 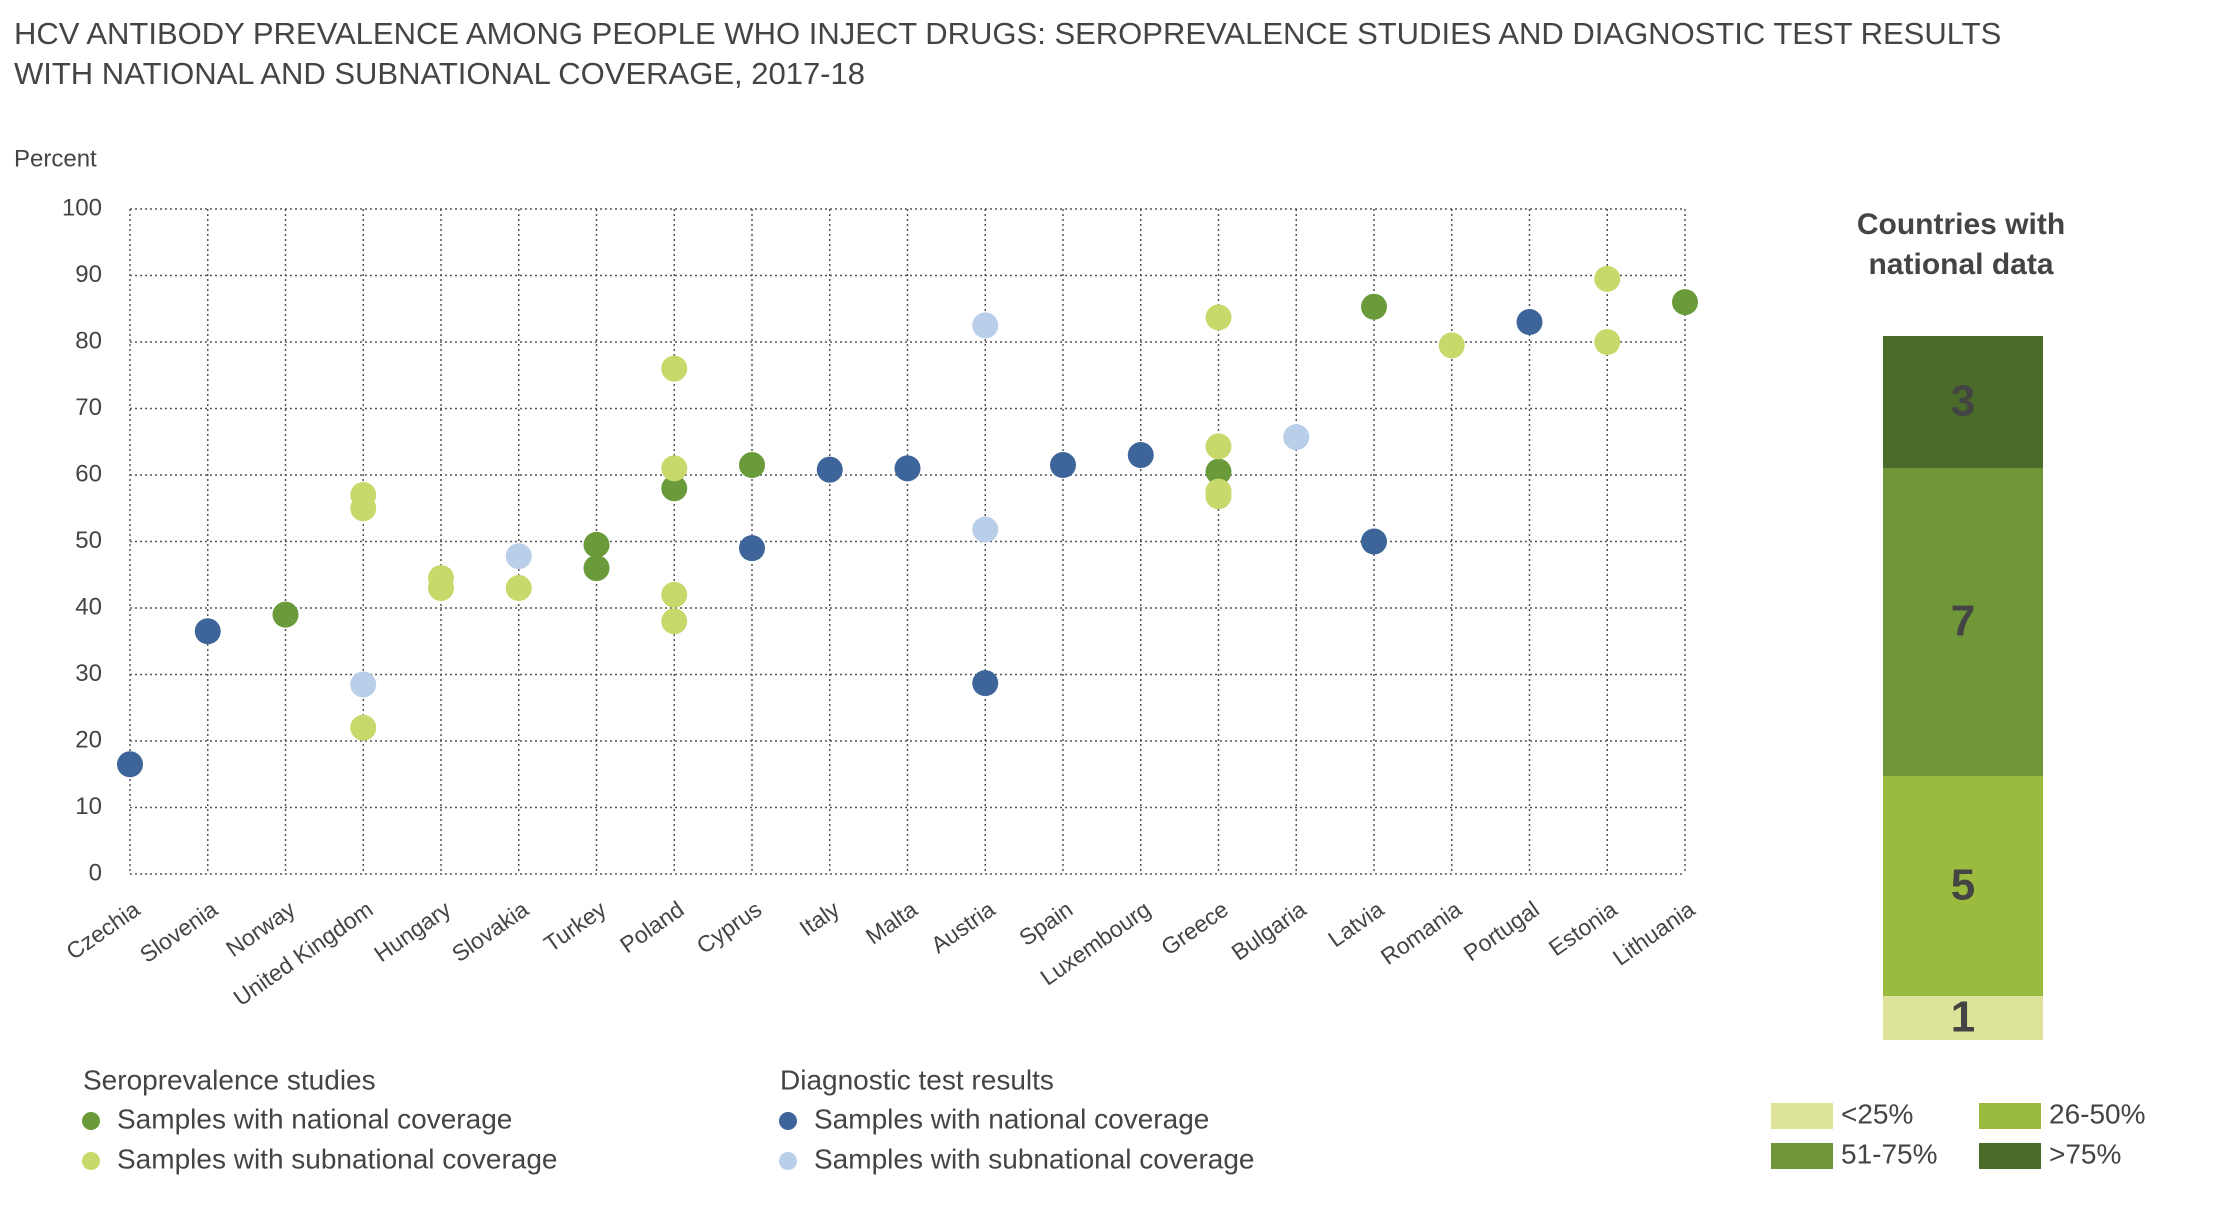 I want to click on y-tick-label: 50, so click(x=88, y=540).